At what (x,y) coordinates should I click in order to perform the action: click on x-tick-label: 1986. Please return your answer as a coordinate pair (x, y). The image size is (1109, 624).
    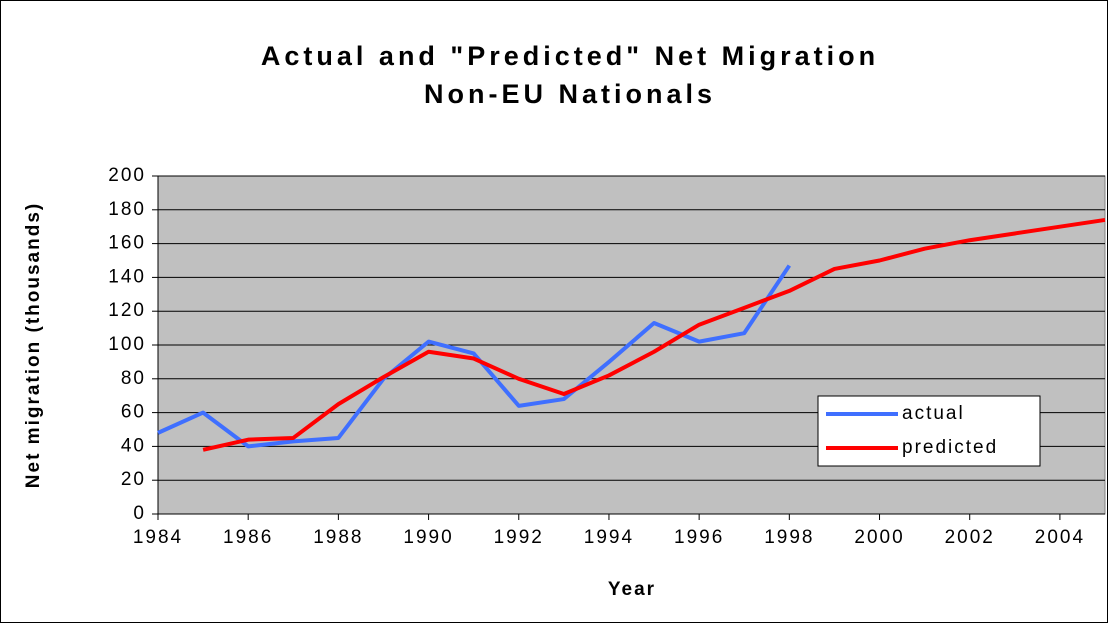
    Looking at the image, I should click on (248, 537).